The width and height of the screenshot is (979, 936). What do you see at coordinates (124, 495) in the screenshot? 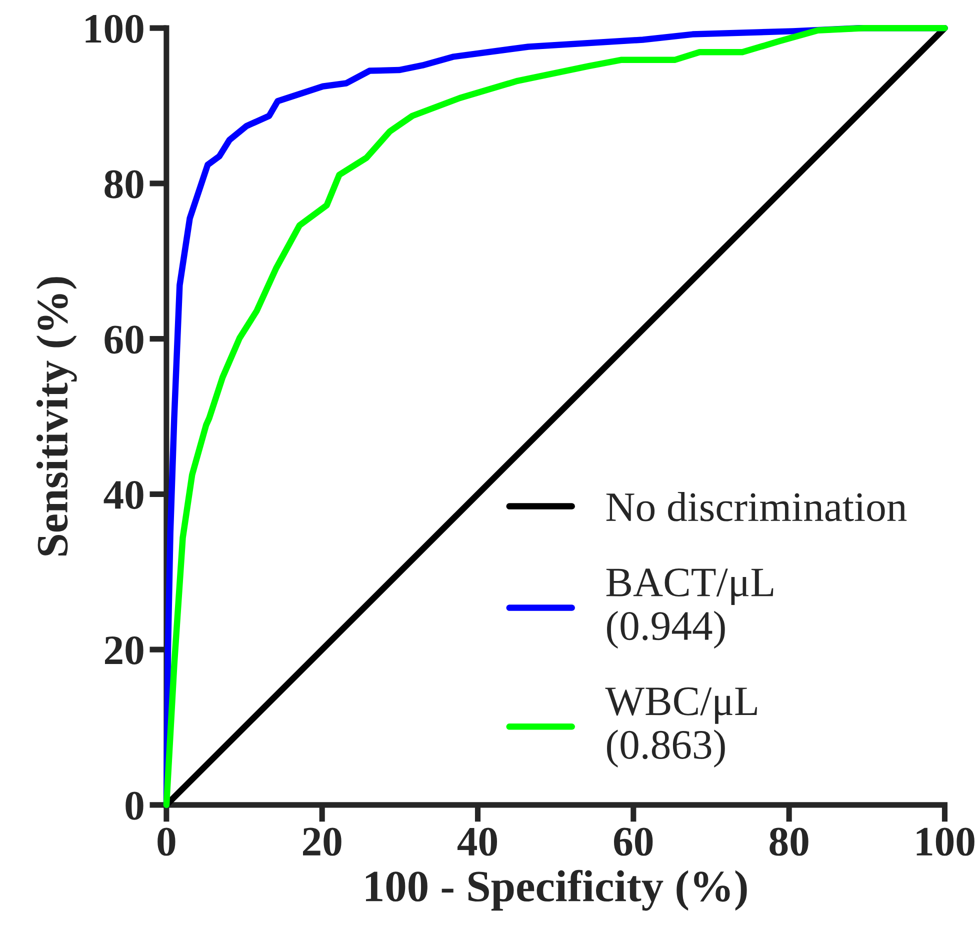
I see `y-tick-label: 40` at bounding box center [124, 495].